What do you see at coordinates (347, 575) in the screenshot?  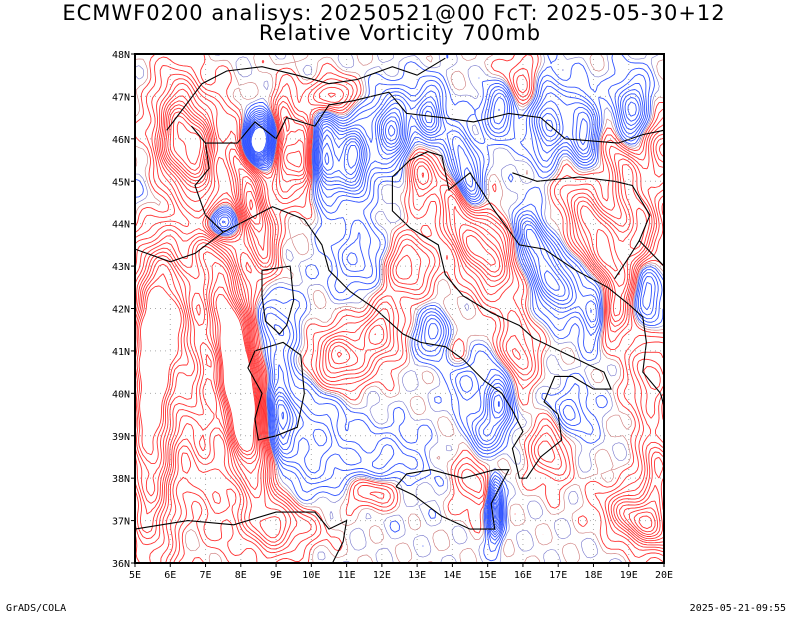 I see `lon-tick-label: 11E` at bounding box center [347, 575].